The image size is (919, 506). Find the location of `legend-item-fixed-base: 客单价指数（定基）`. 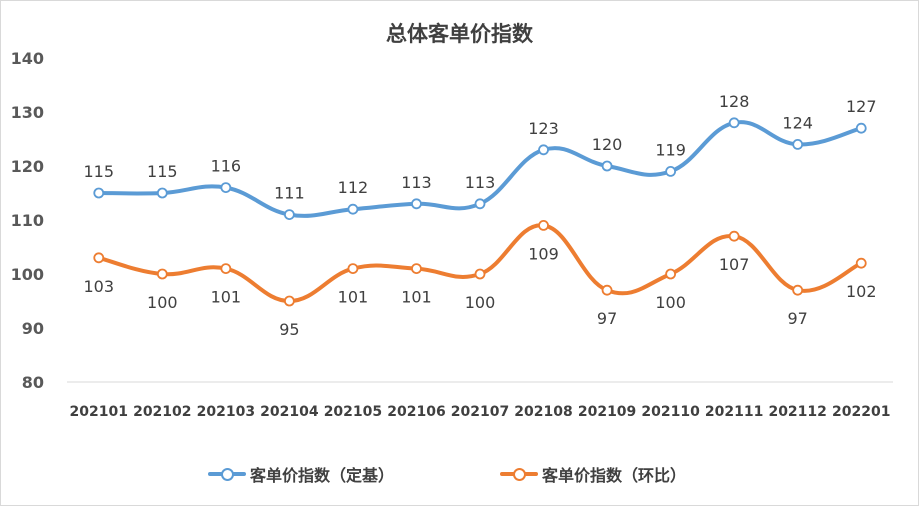

legend-item-fixed-base: 客单价指数（定基） is located at coordinates (301, 474).